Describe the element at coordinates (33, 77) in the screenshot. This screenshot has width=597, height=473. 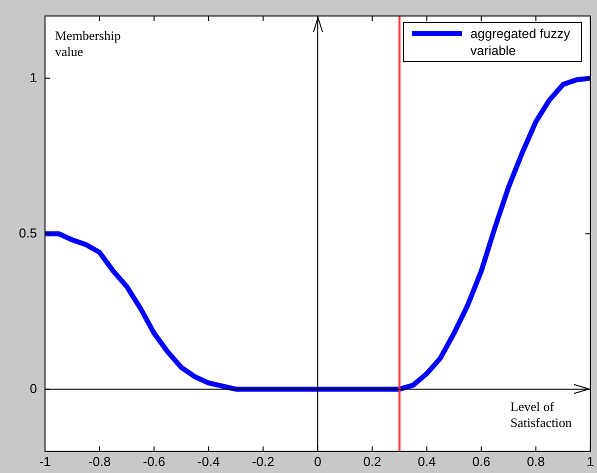
I see `y-tick-label: 1` at that location.